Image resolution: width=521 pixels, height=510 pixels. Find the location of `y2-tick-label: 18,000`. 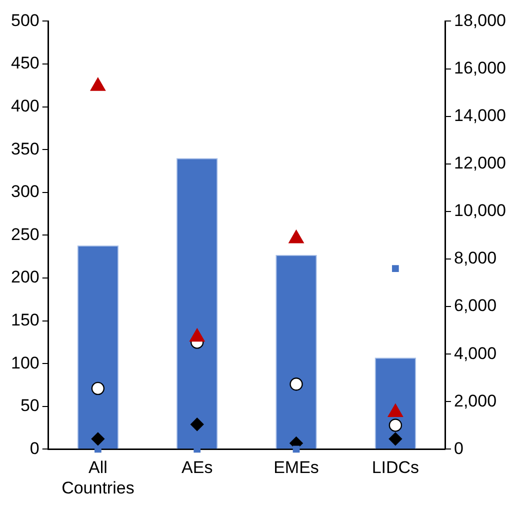

y2-tick-label: 18,000 is located at coordinates (480, 20).